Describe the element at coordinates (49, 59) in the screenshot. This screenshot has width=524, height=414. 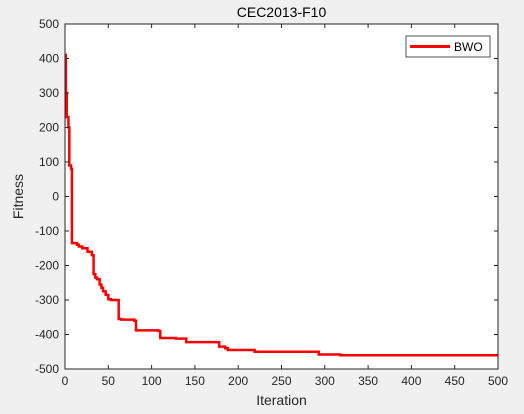
I see `y-tick-label: 400` at that location.